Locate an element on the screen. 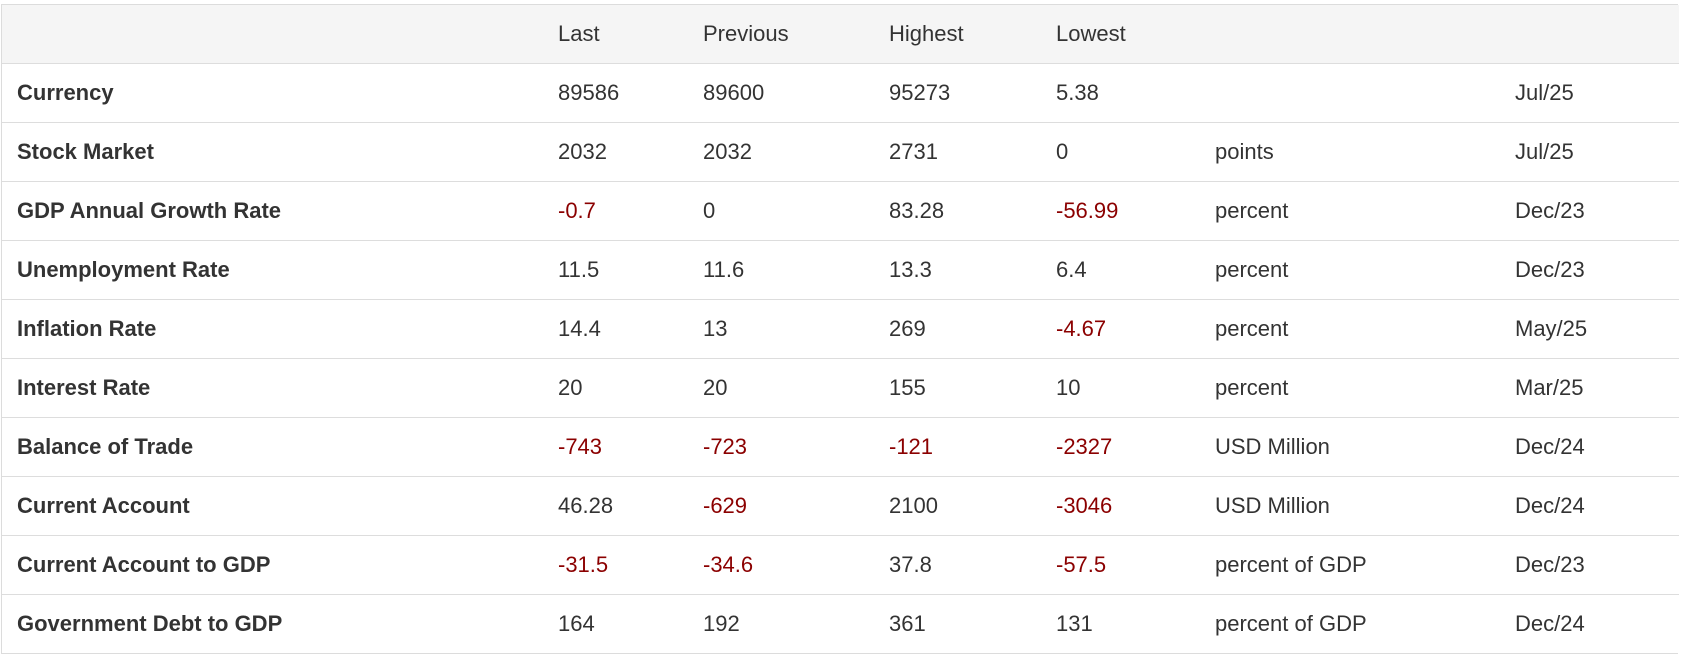 The image size is (1682, 654). table-header: Last Previous Highest Lowest is located at coordinates (840, 34).